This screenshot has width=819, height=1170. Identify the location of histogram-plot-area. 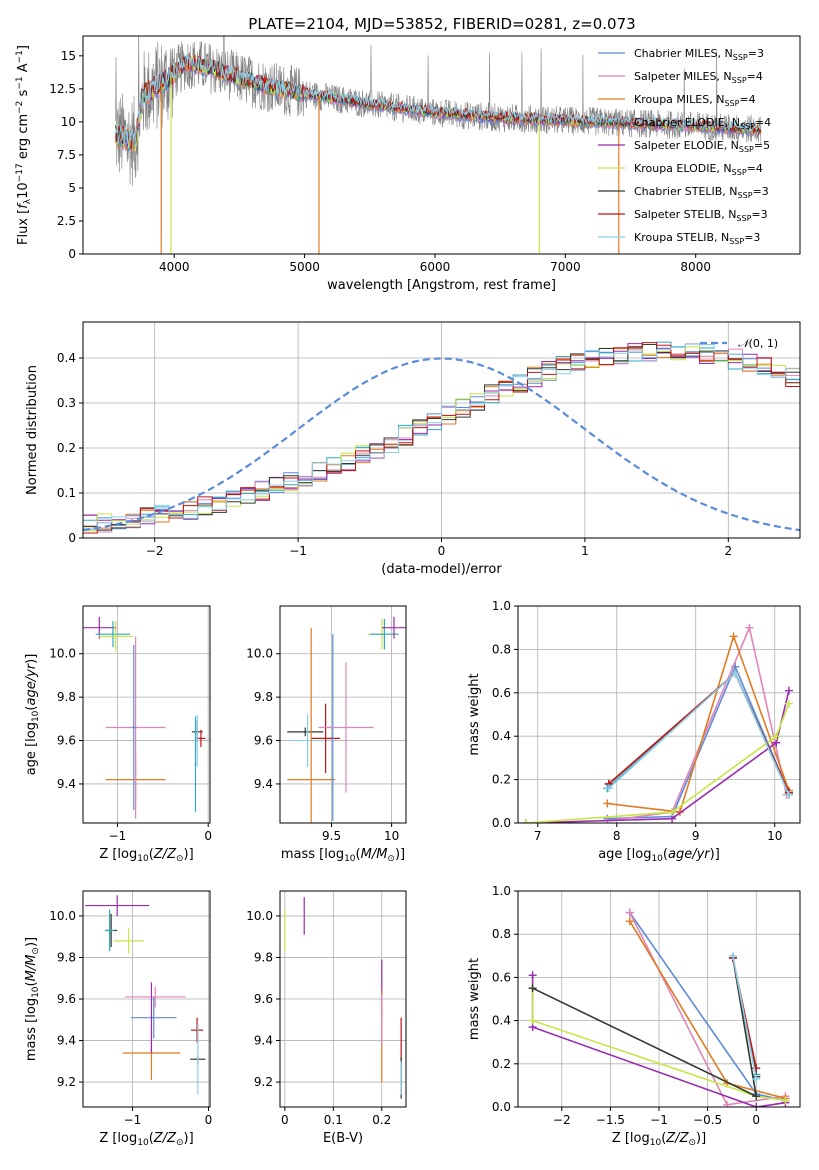
(441, 437).